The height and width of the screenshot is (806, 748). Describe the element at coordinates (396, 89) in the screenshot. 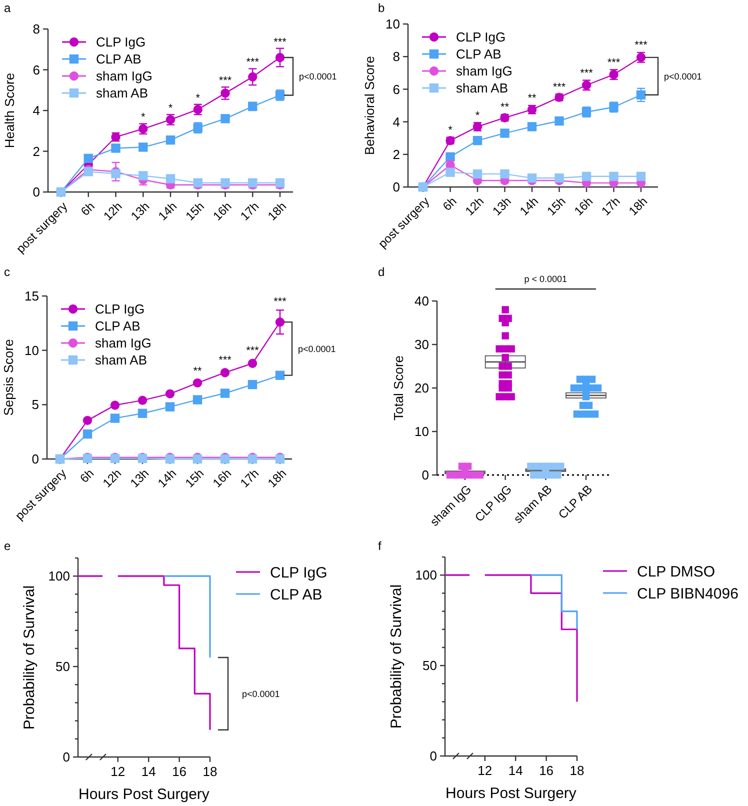

I see `y-tick-label: 6` at that location.